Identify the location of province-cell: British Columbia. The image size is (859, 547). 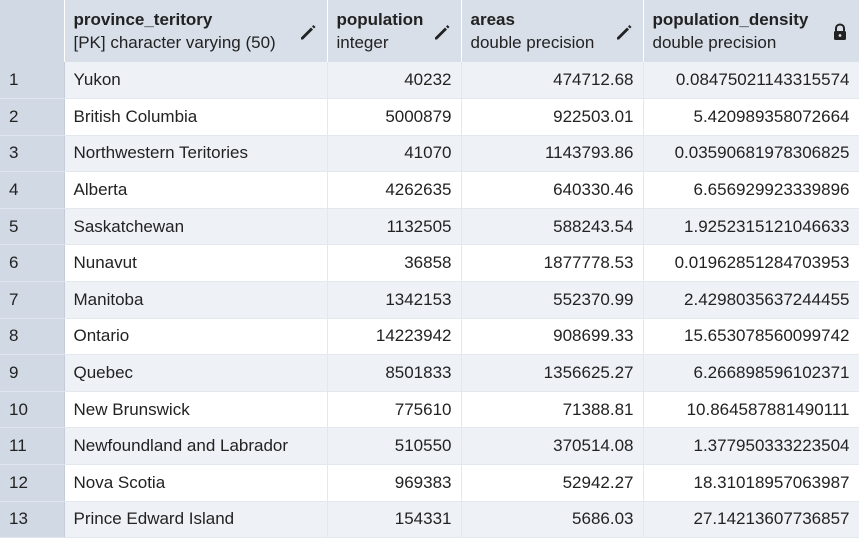
(196, 117).